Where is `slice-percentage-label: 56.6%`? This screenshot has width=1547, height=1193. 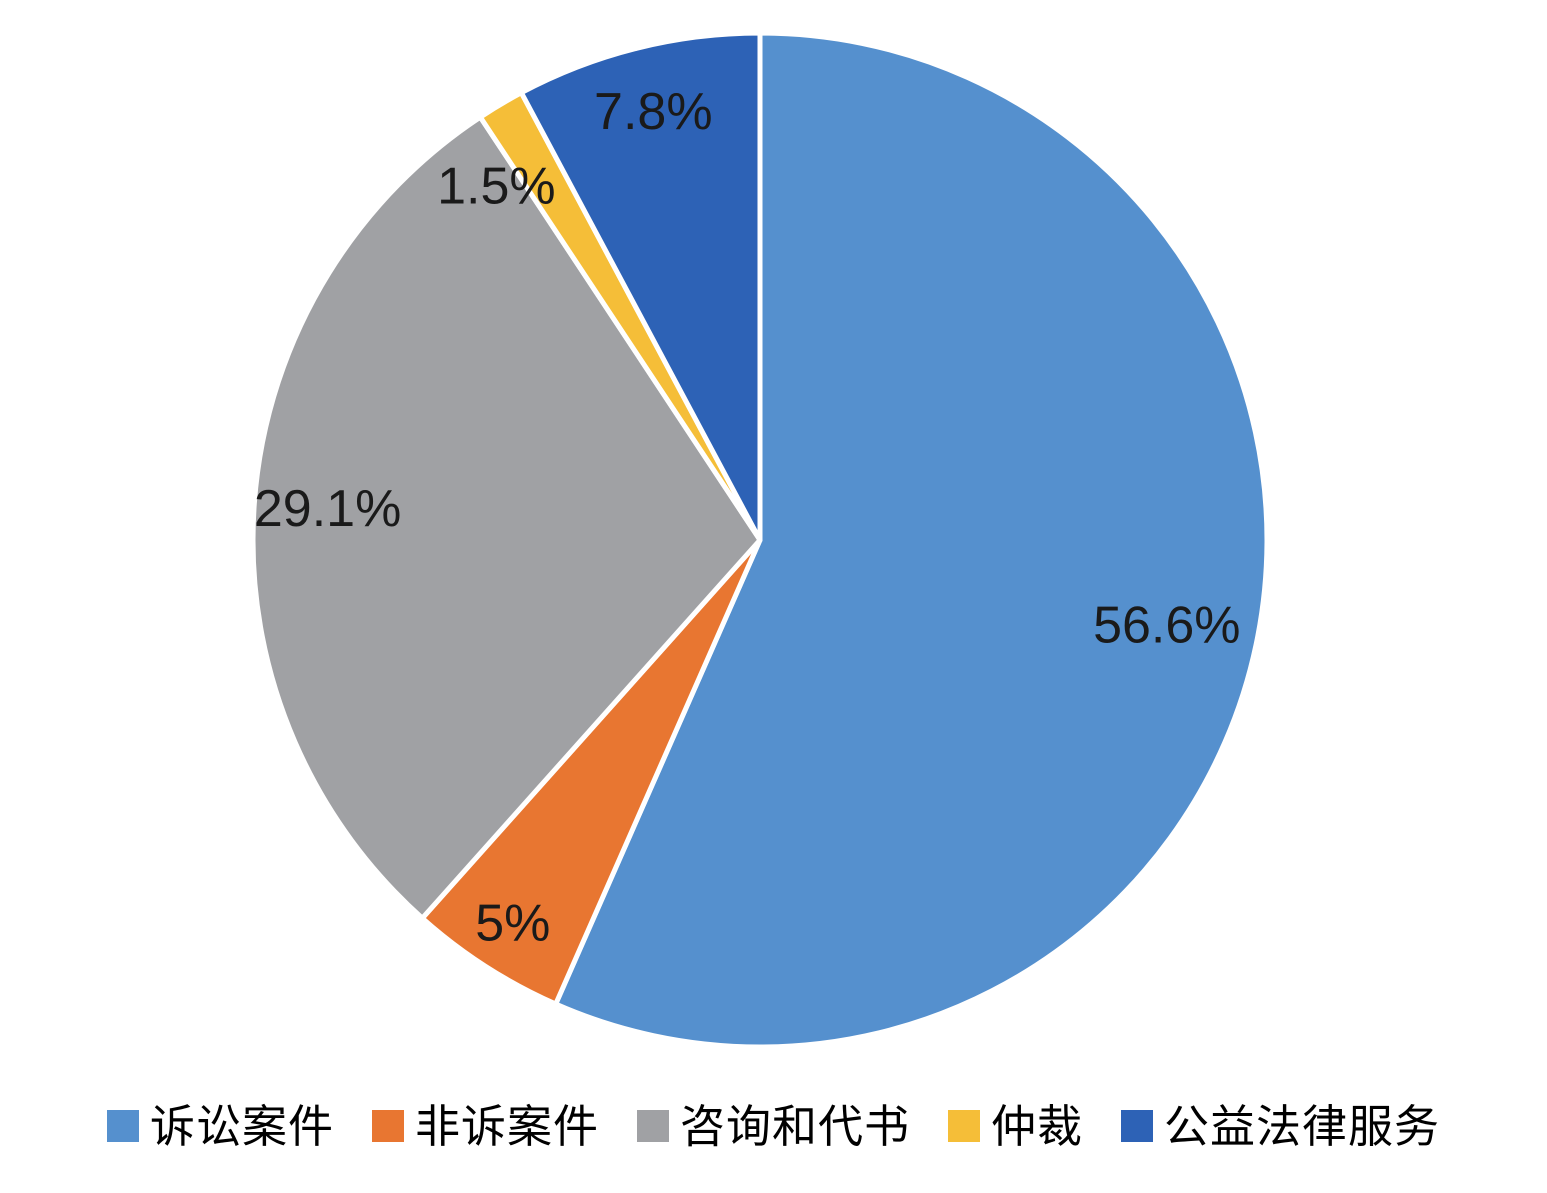 slice-percentage-label: 56.6% is located at coordinates (1166, 626).